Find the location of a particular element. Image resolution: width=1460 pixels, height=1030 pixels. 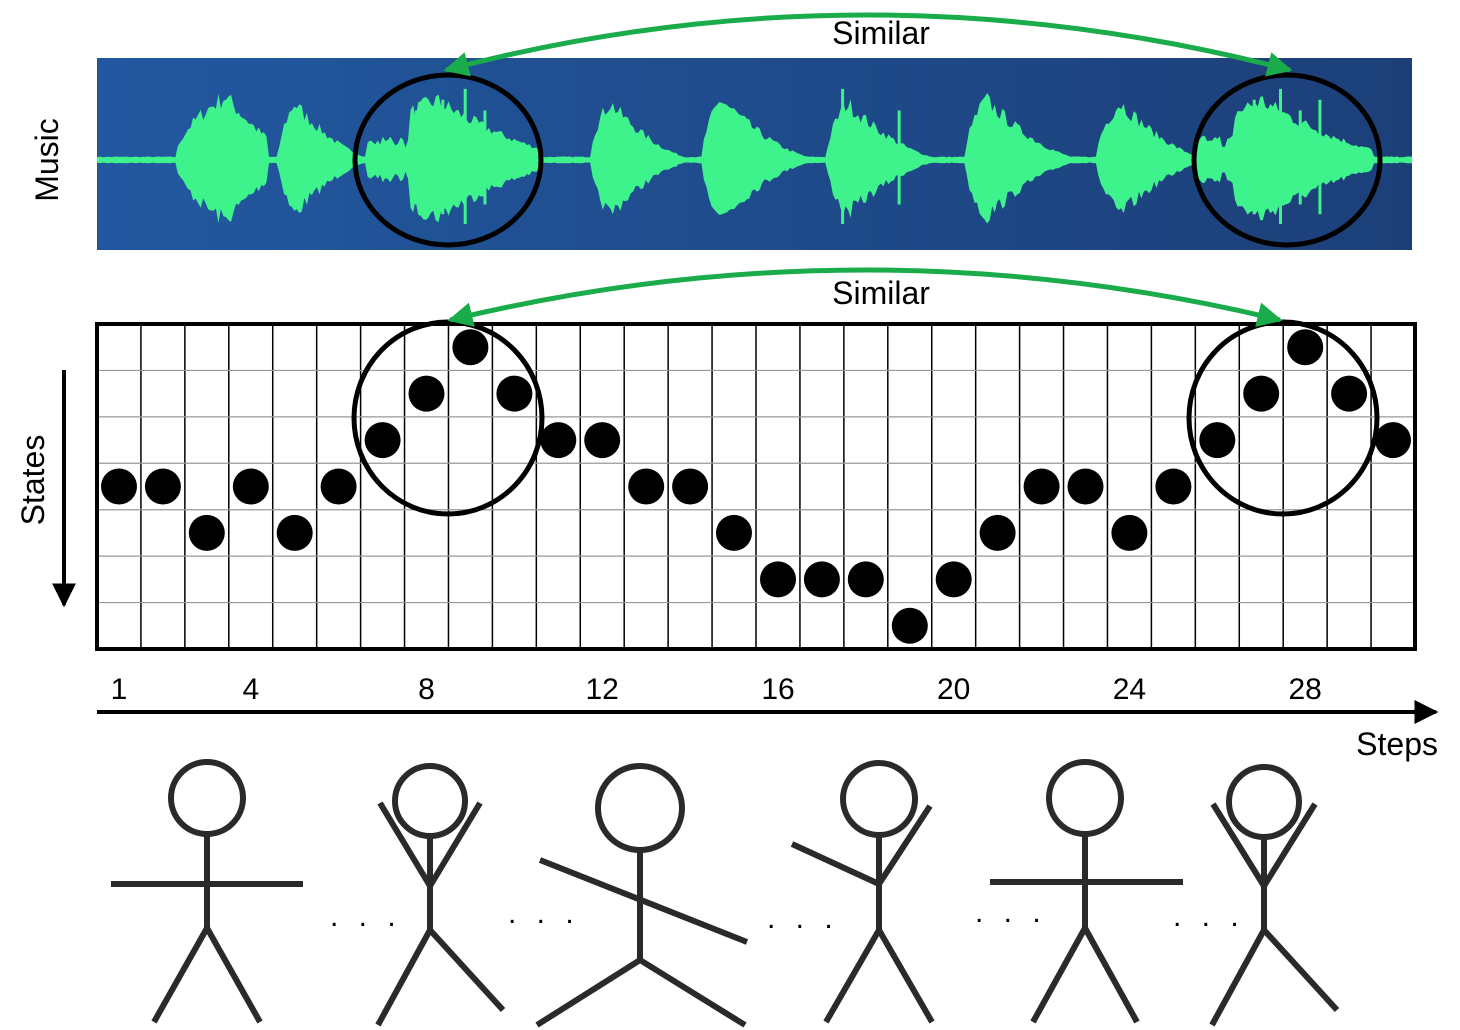

states-similar-arrow is located at coordinates (865, 297).